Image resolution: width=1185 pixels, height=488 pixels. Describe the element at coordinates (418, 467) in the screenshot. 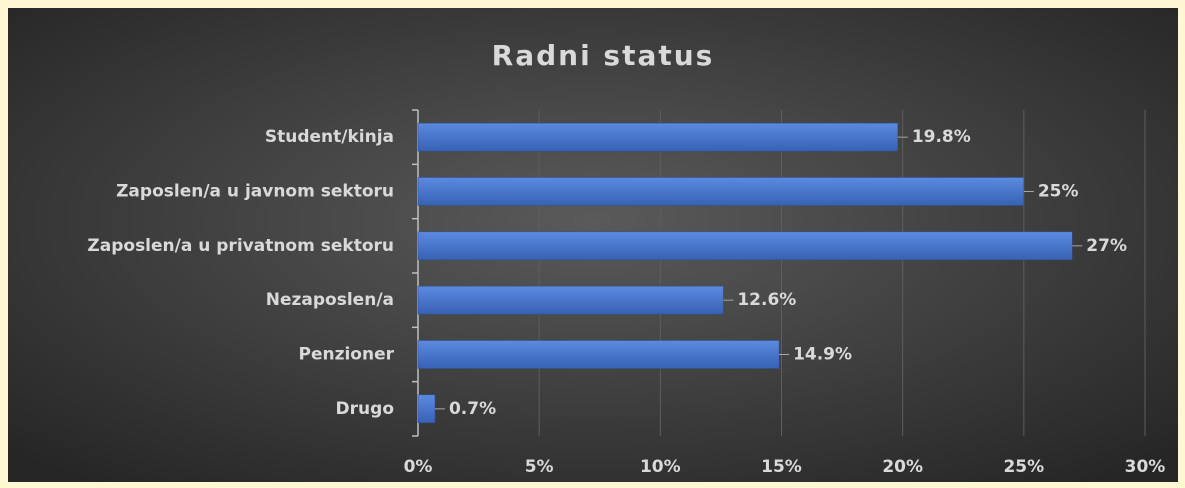

I see `x-tick-label: 0%` at that location.